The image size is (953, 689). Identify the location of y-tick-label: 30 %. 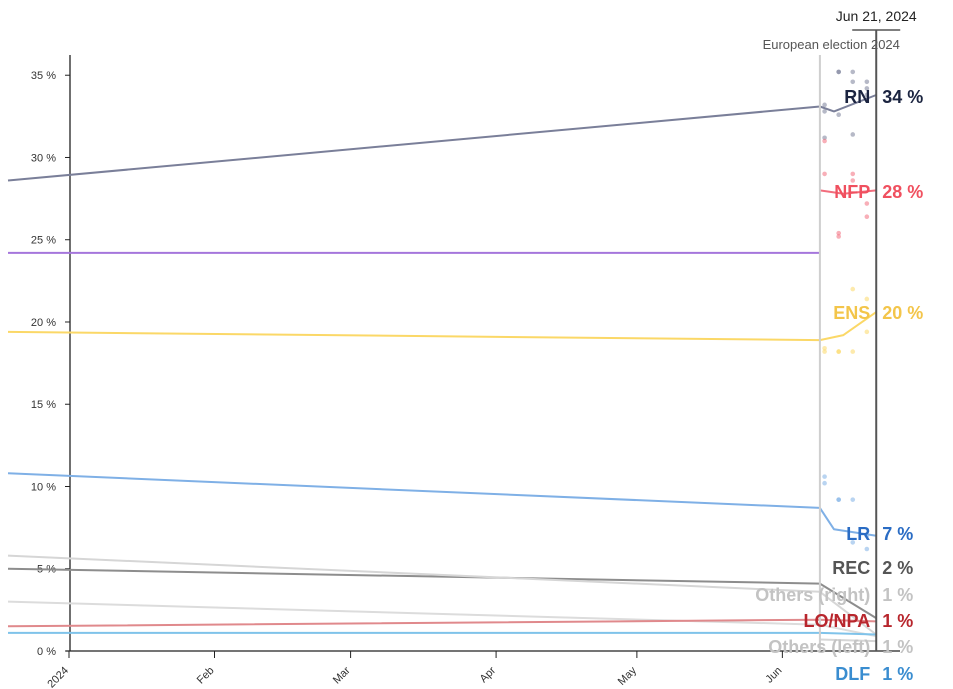
(43, 158).